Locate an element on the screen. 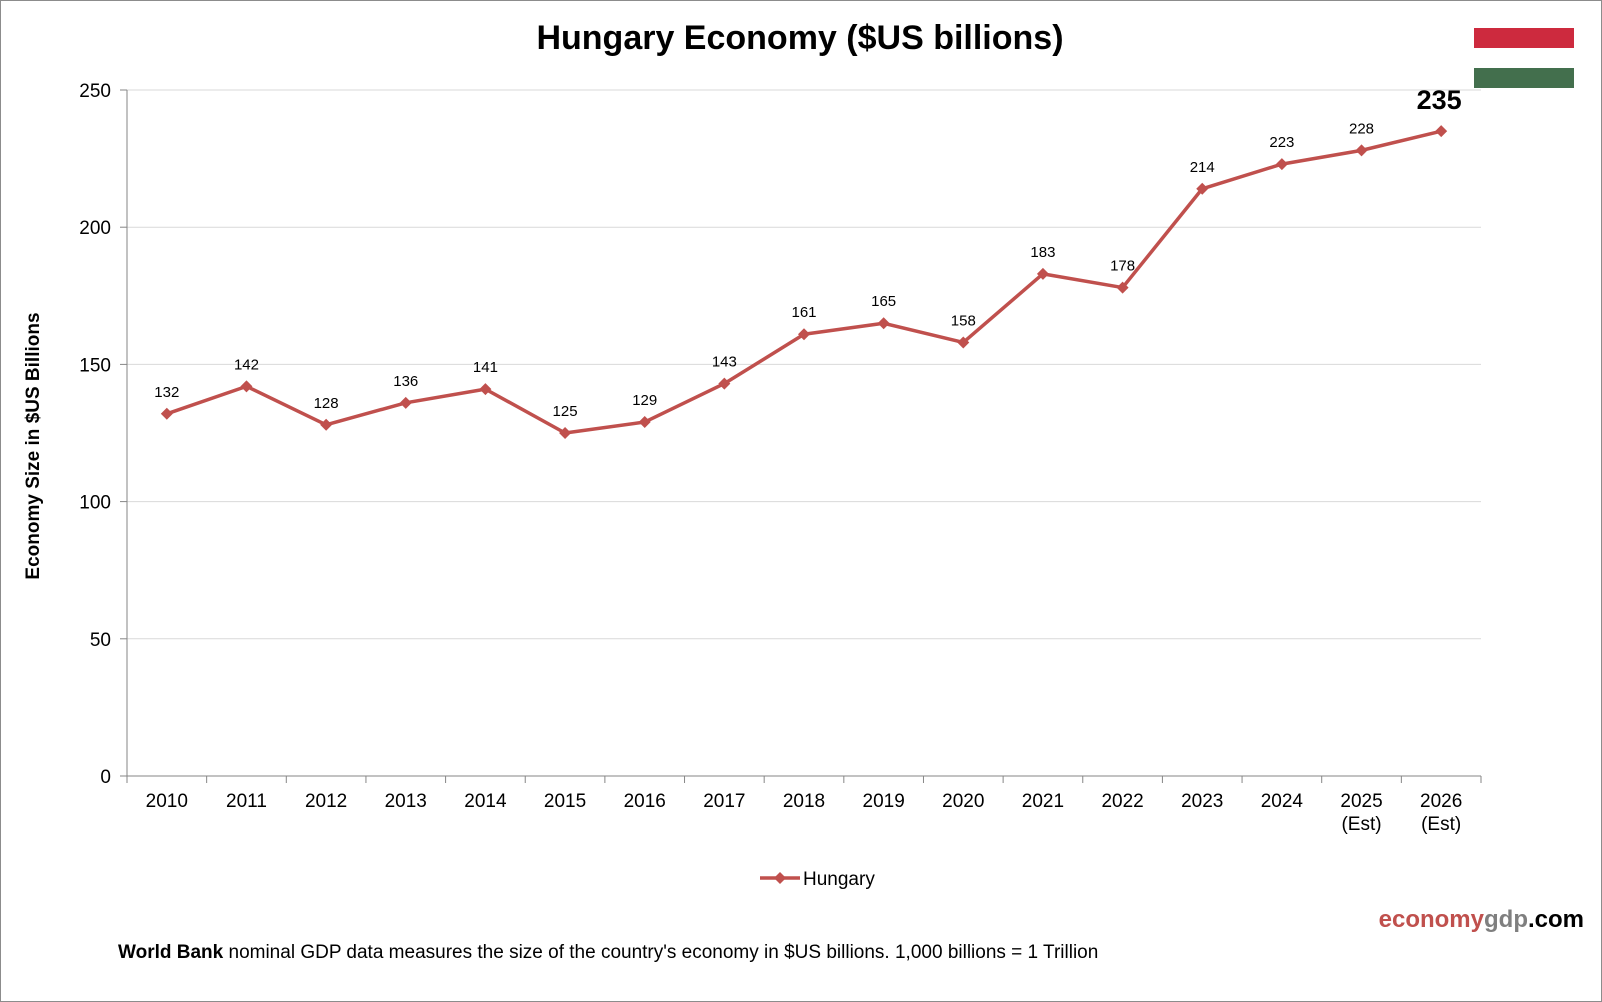 The width and height of the screenshot is (1602, 1002). y-tick-label: 0 is located at coordinates (105, 777).